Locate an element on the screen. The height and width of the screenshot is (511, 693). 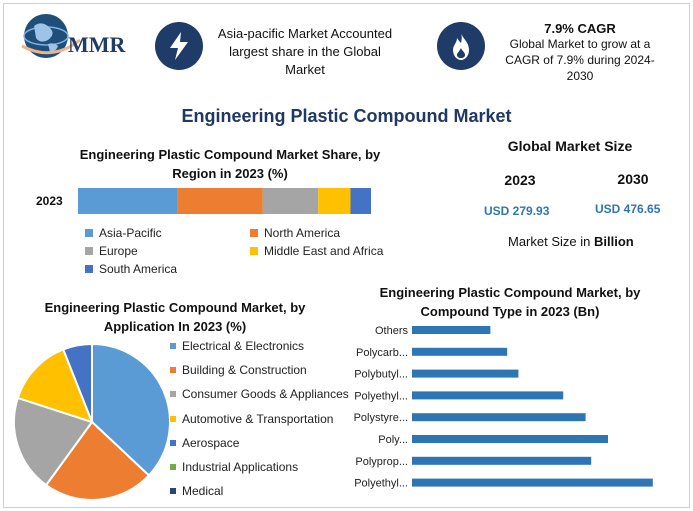
legend-label: Building & Construction is located at coordinates (244, 370).